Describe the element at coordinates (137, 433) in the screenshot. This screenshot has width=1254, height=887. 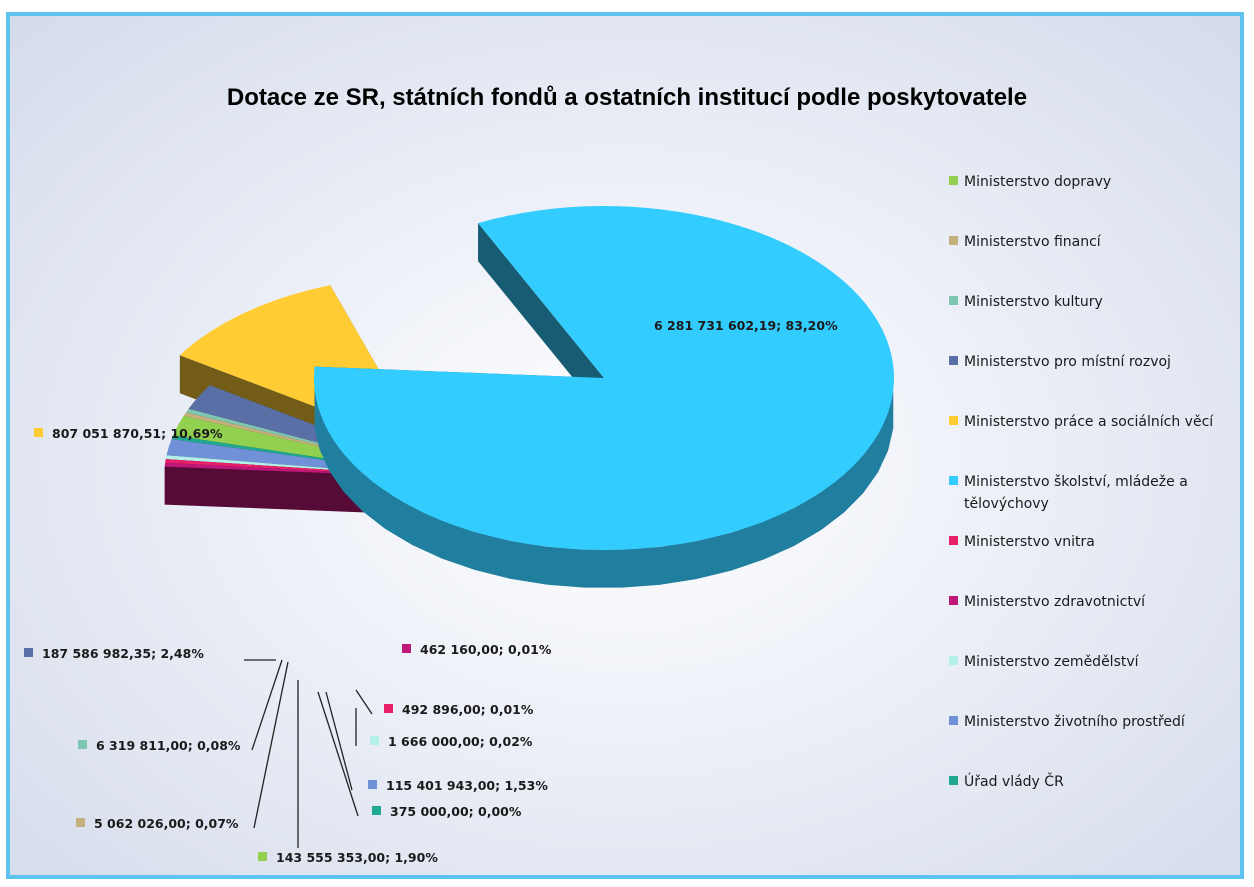
I see `data-label-text: 807 051 870,51; 10,69%` at that location.